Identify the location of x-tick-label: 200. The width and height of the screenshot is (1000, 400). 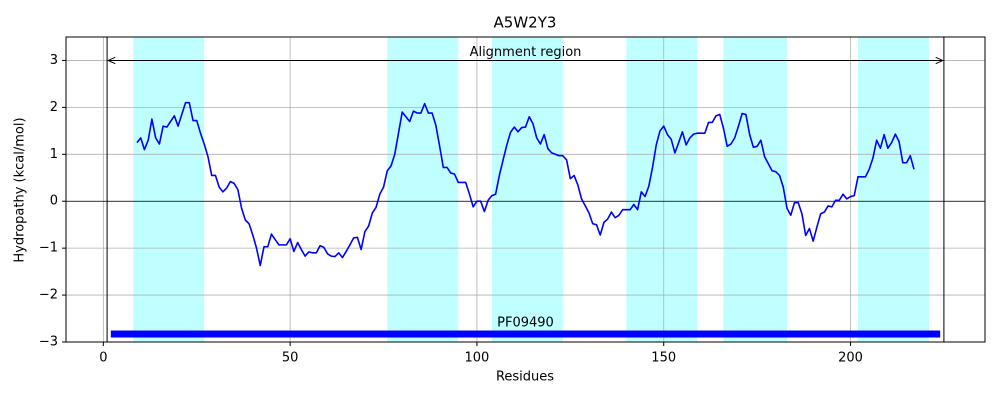
(850, 358).